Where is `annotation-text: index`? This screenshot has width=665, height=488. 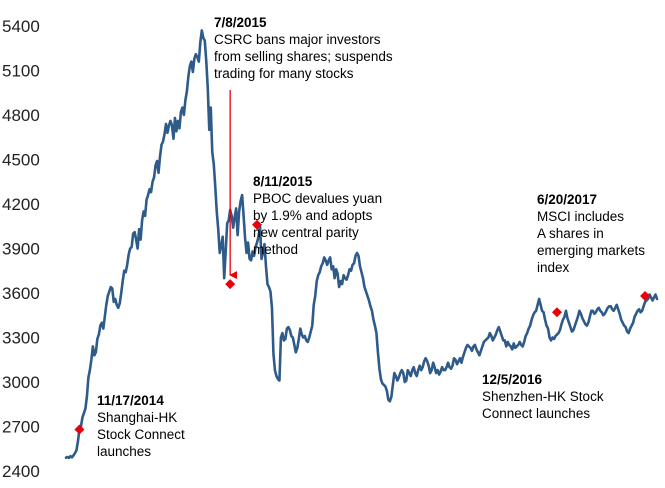 annotation-text: index is located at coordinates (553, 267).